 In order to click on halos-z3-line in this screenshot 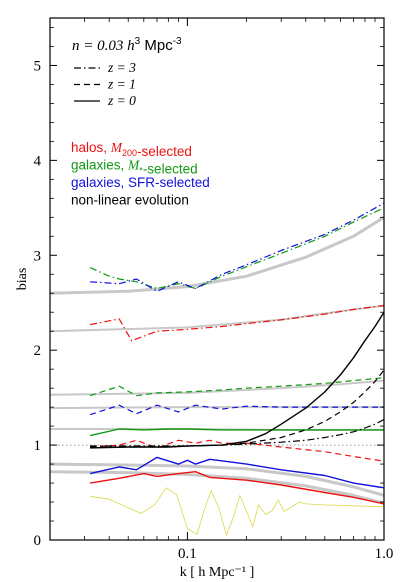, I will do `click(237, 323)`.